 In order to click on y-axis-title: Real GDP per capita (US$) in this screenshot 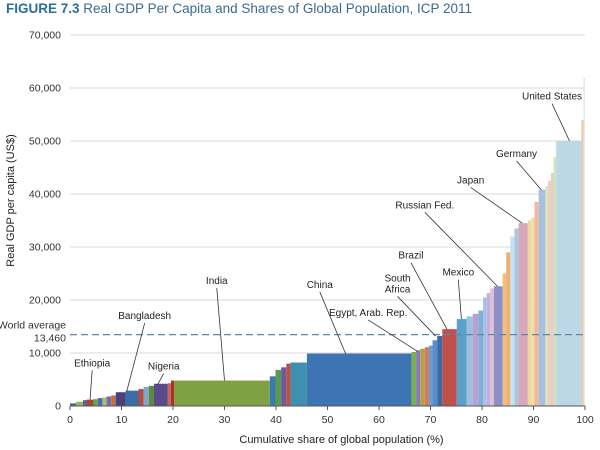, I will do `click(11, 200)`.